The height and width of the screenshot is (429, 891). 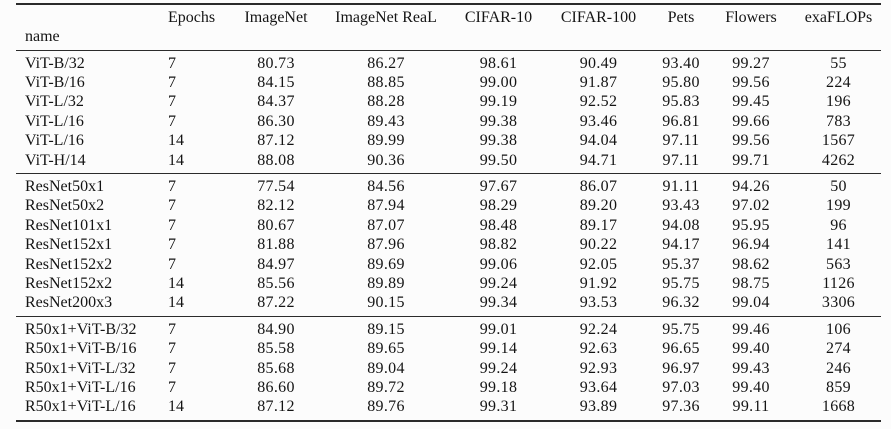 What do you see at coordinates (498, 63) in the screenshot?
I see `value-cell: 98.61` at bounding box center [498, 63].